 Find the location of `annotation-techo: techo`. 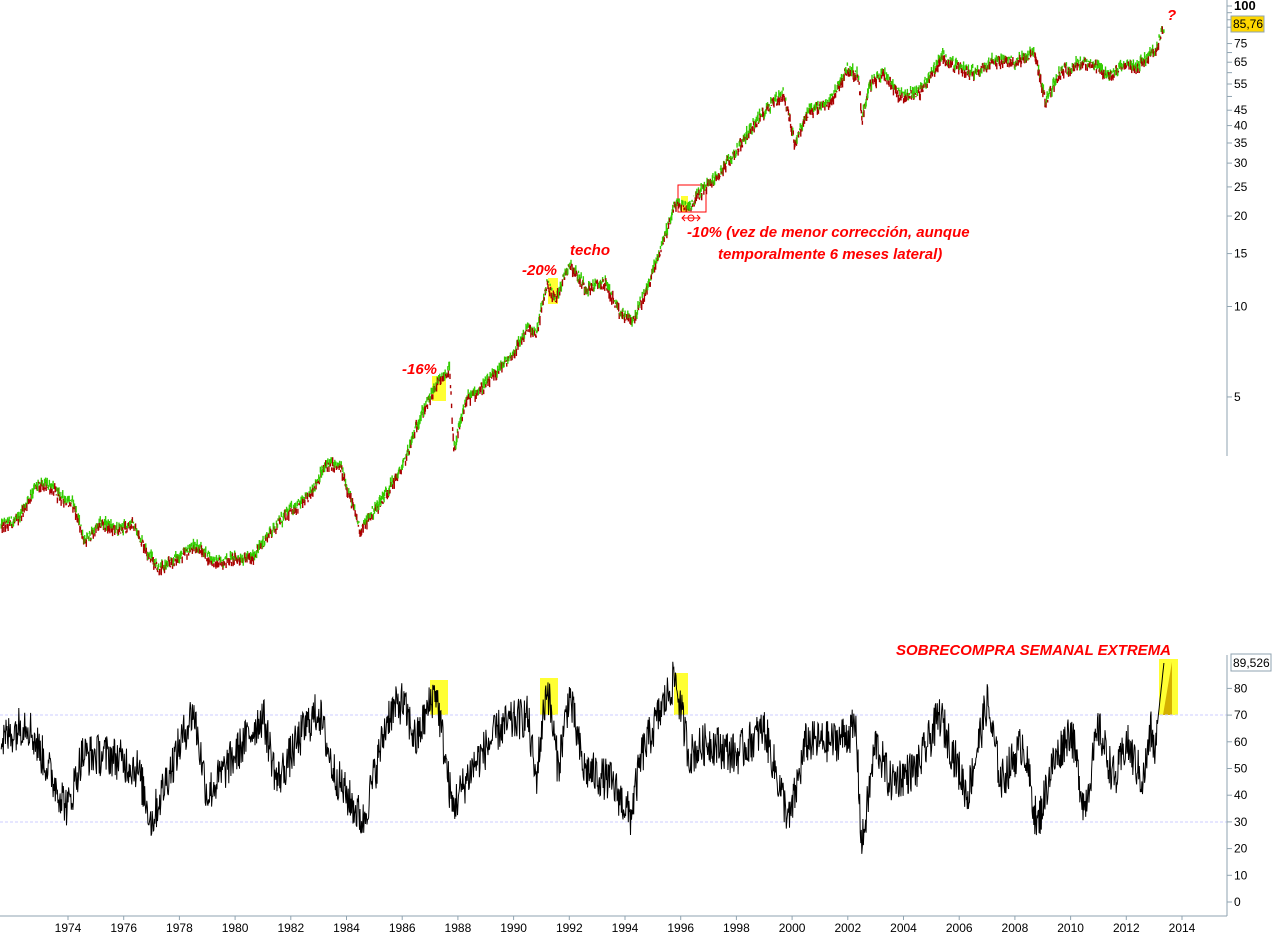

annotation-techo: techo is located at coordinates (590, 250).